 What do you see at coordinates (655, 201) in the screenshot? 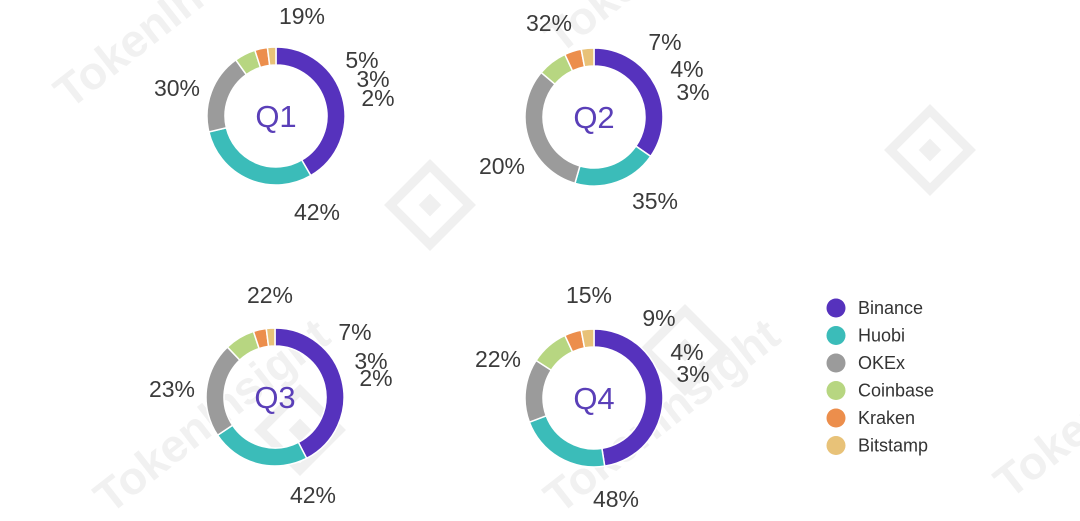
I see `data-label-binance: 35%` at bounding box center [655, 201].